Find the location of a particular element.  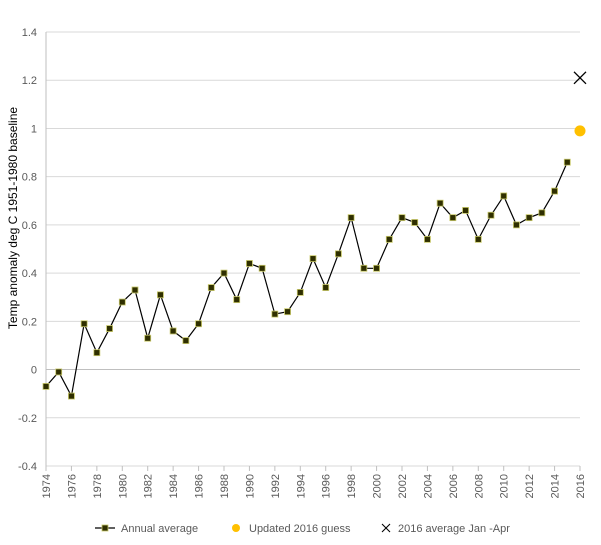

x-tick-label: 2000 is located at coordinates (378, 486).